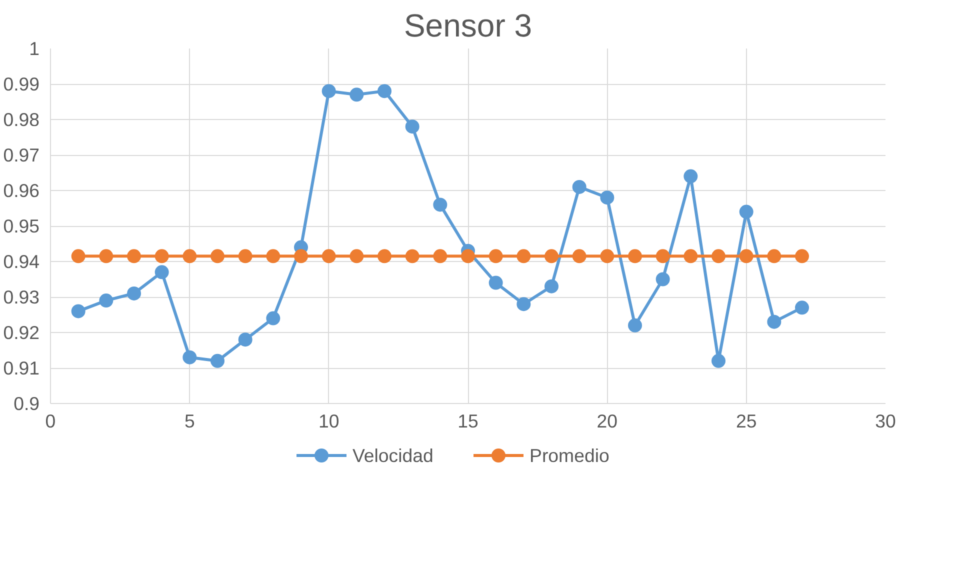 Image resolution: width=958 pixels, height=580 pixels. What do you see at coordinates (329, 421) in the screenshot?
I see `x-tick-label: 10` at bounding box center [329, 421].